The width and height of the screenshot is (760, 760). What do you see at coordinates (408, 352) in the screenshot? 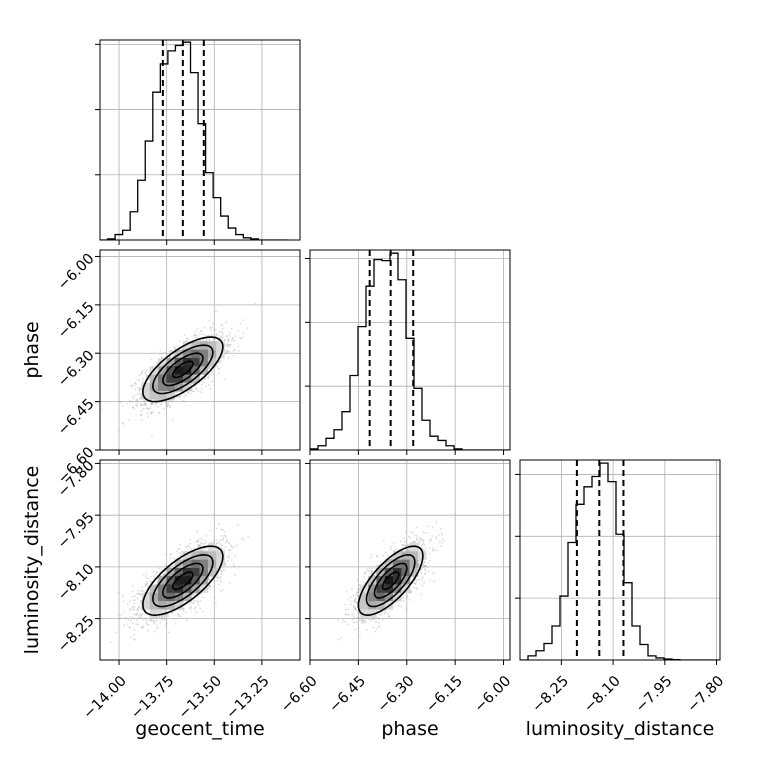
I see `hist-panel-phase` at bounding box center [408, 352].